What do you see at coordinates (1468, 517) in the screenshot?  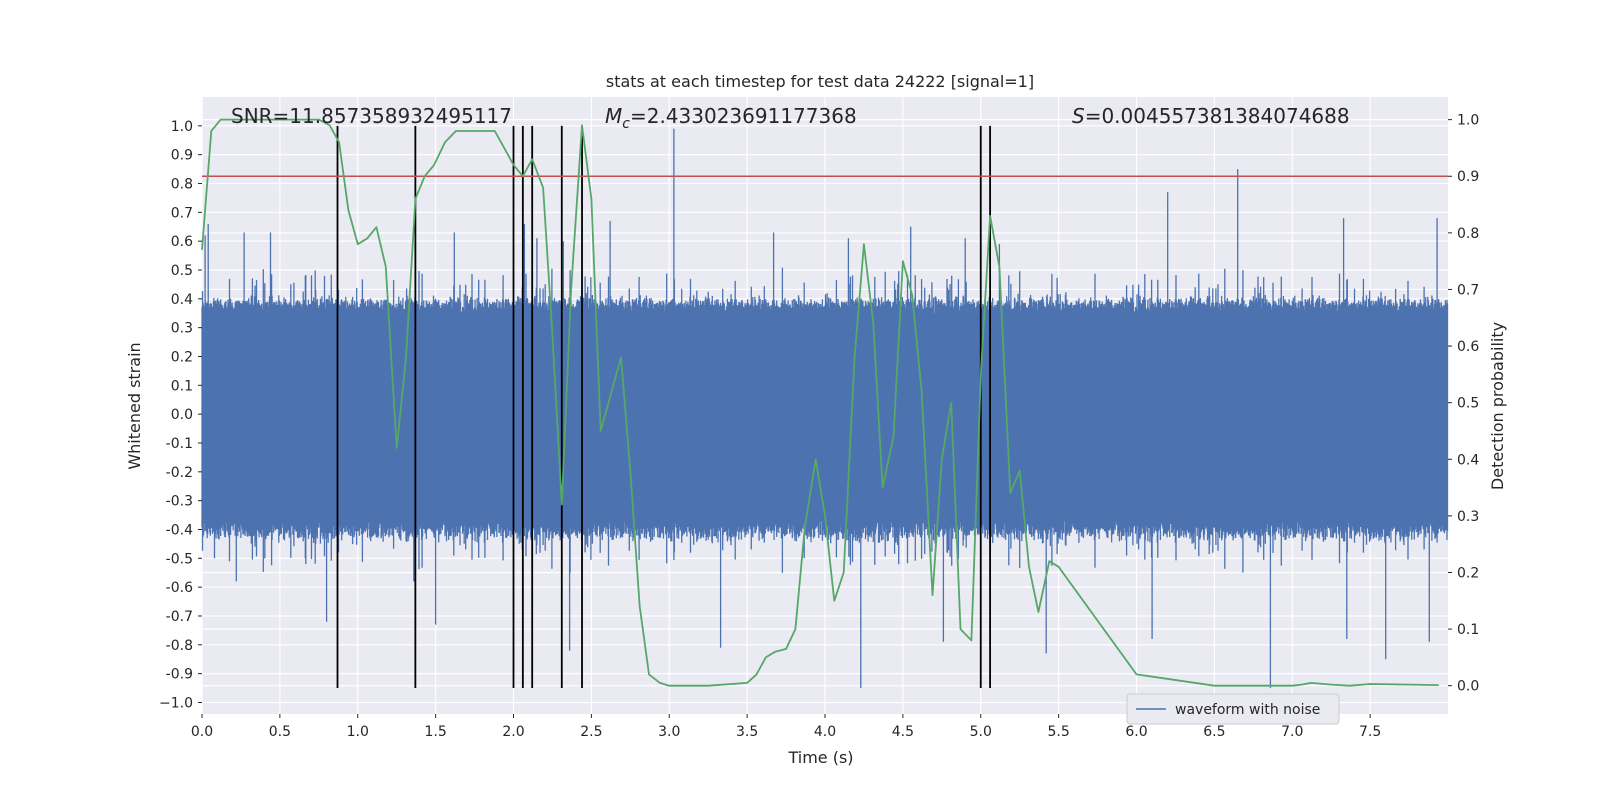 I see `y-right-tick-label: 0.3` at bounding box center [1468, 517].